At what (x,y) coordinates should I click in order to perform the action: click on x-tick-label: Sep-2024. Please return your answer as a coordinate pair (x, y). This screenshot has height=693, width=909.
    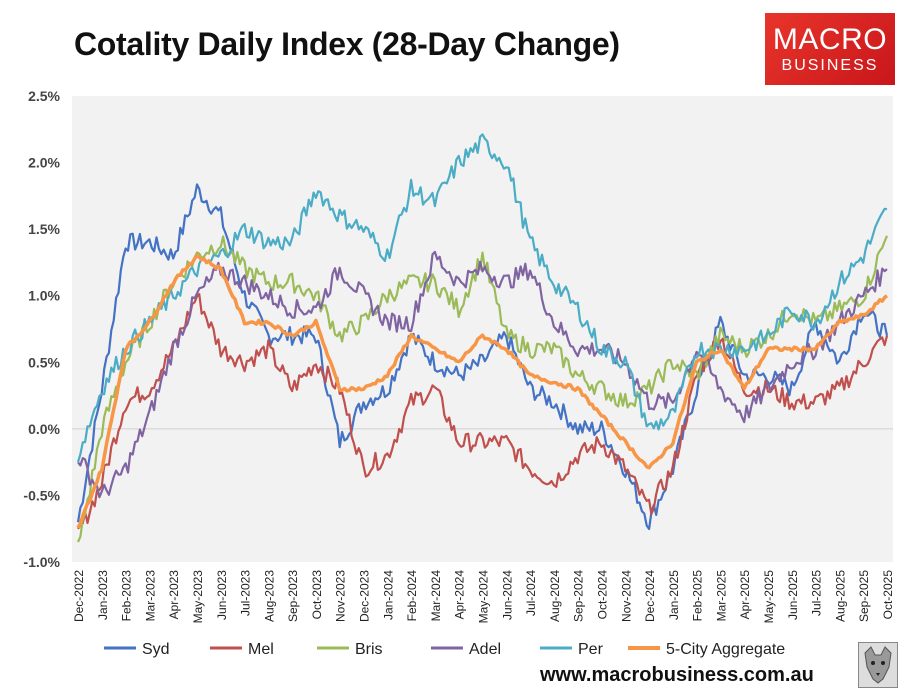
    Looking at the image, I should click on (579, 596).